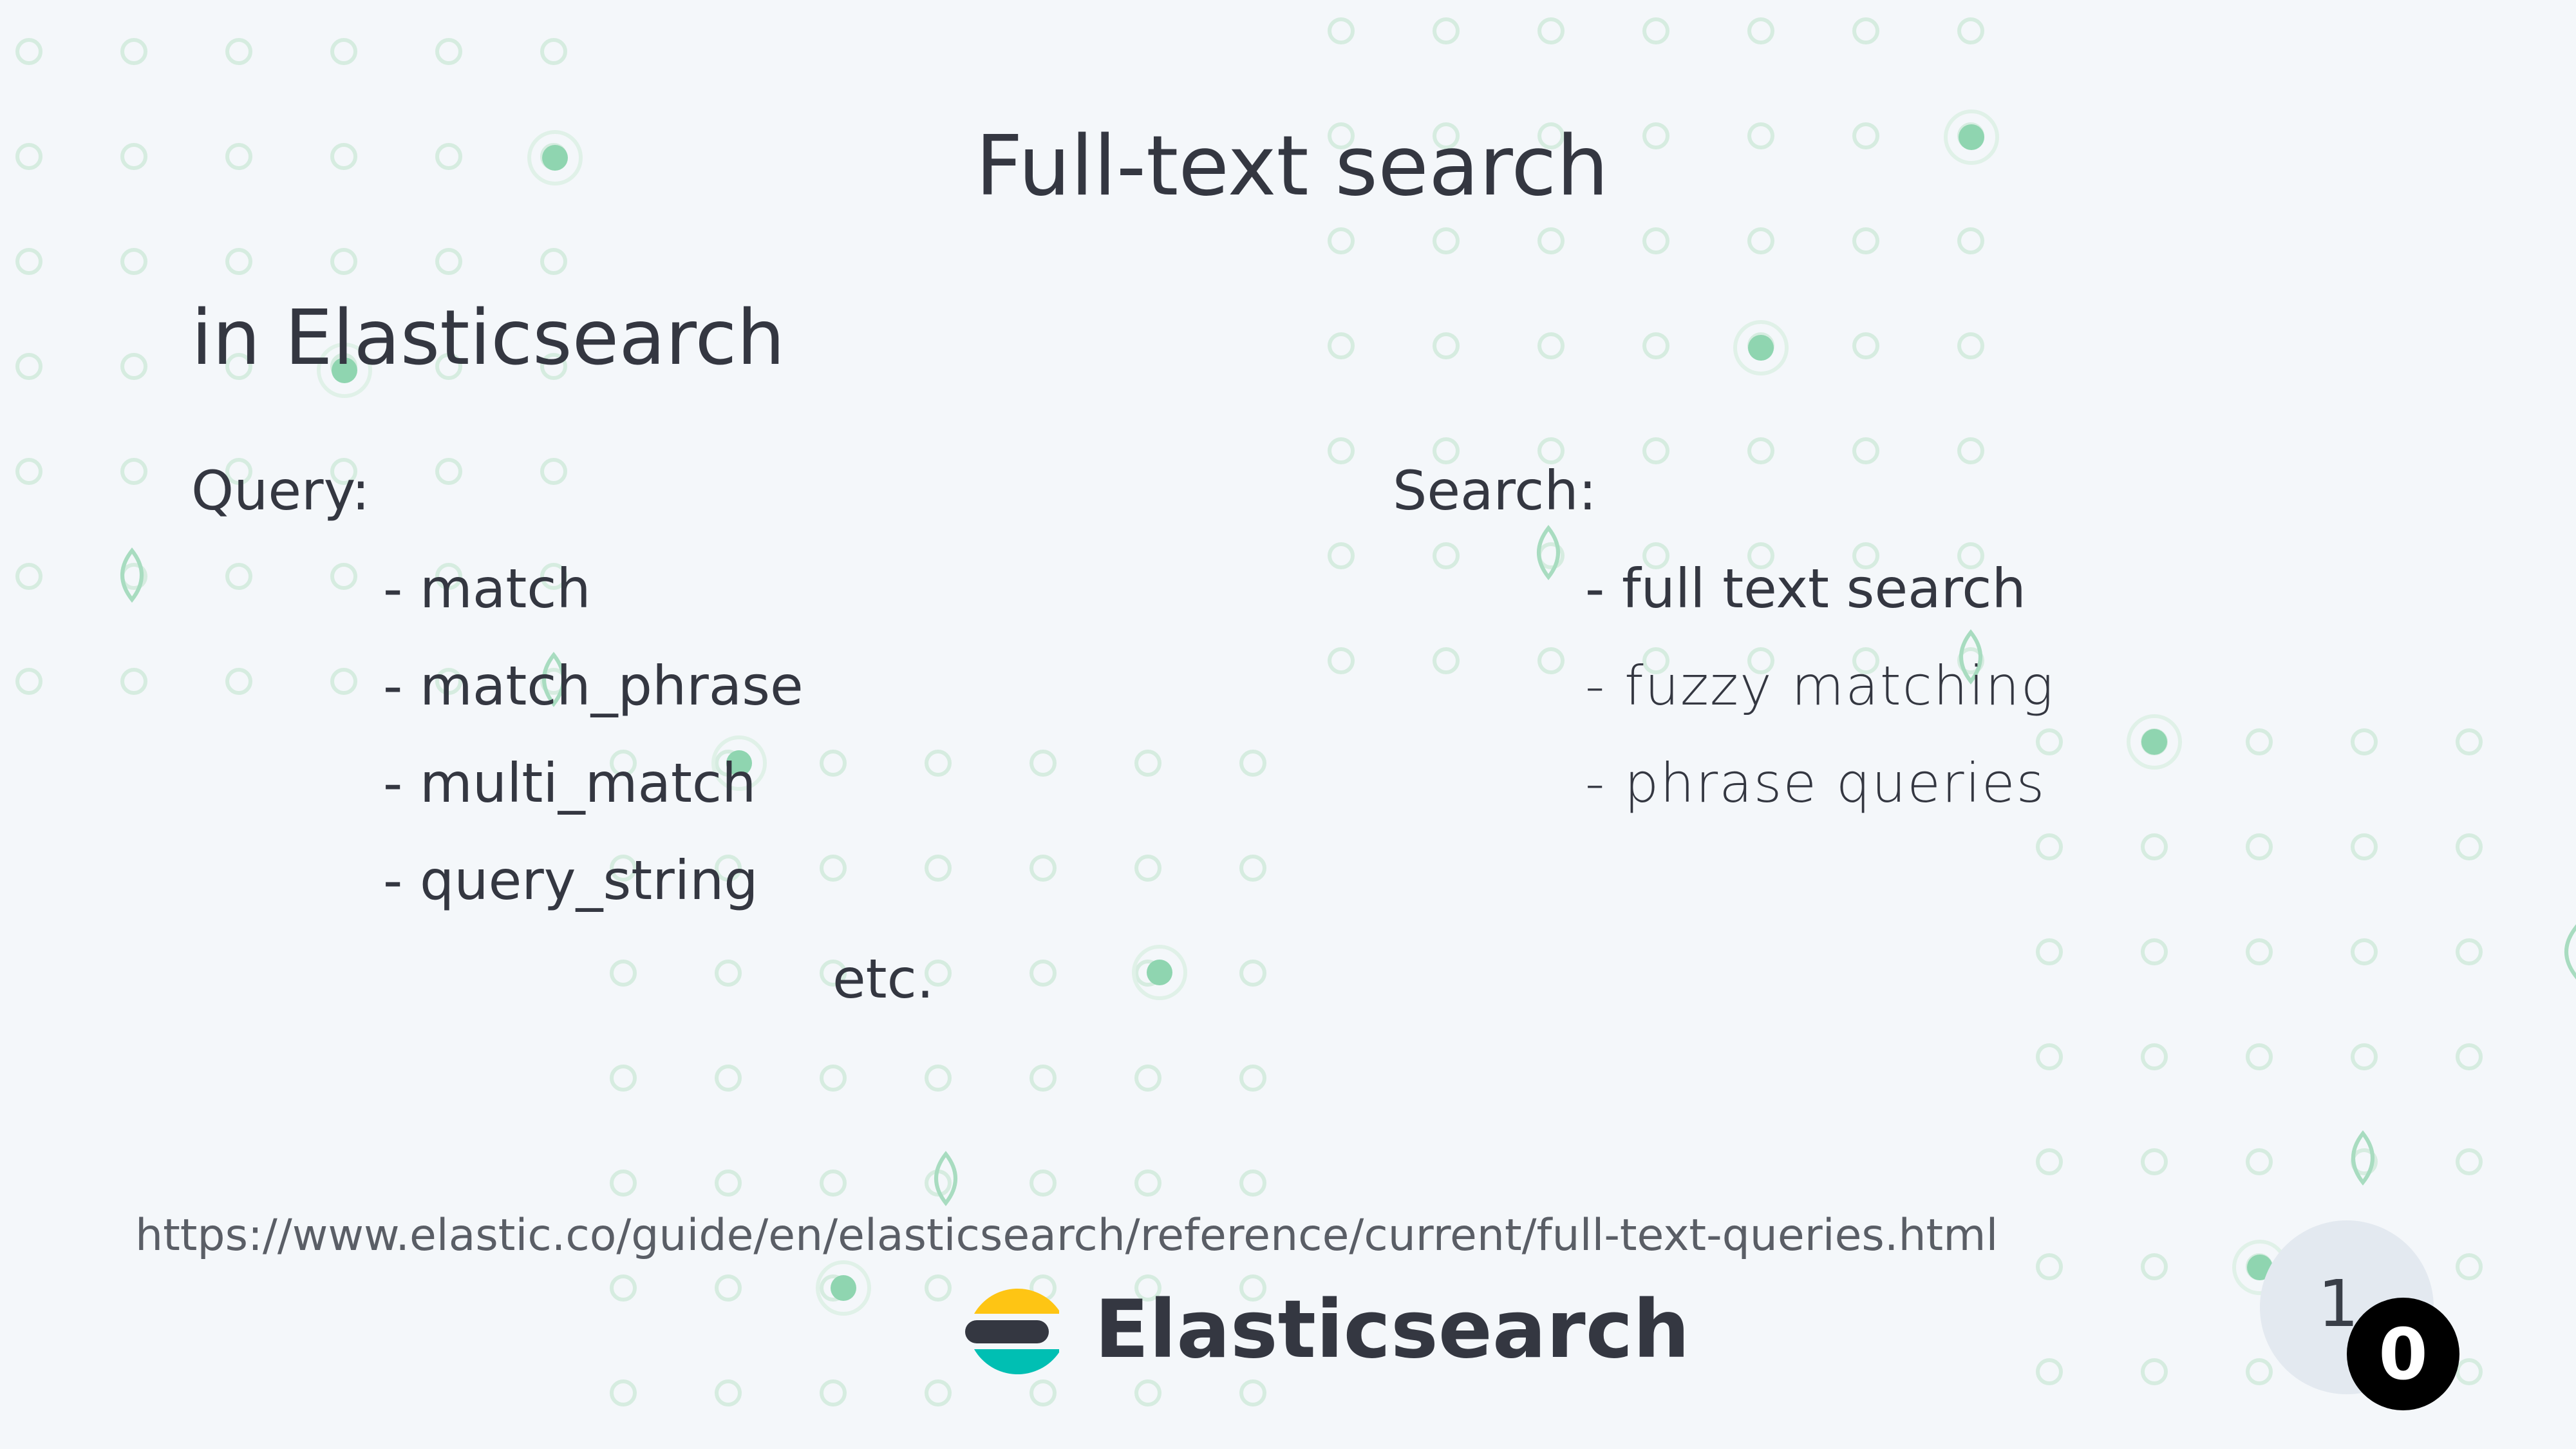 This screenshot has width=2576, height=1449. I want to click on slide-subtitle: in Elasticsearch, so click(488, 337).